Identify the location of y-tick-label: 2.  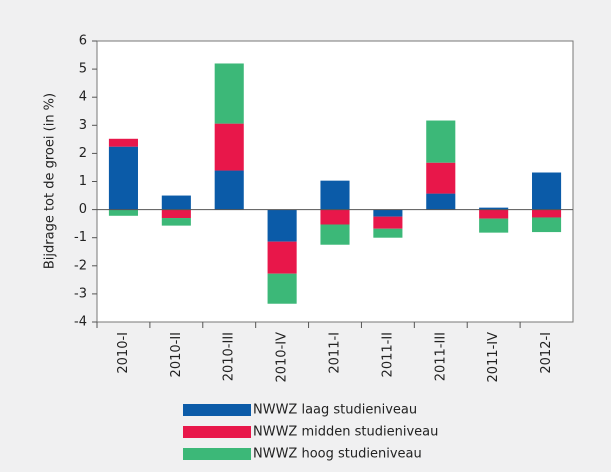
(83, 153).